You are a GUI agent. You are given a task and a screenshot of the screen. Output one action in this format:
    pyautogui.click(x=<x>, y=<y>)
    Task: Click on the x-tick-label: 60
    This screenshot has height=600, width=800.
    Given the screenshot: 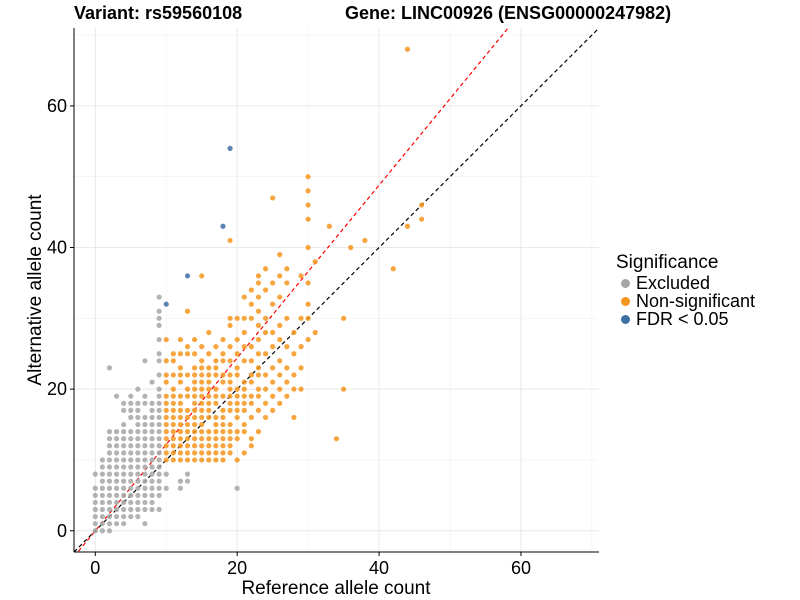 What is the action you would take?
    pyautogui.click(x=521, y=568)
    